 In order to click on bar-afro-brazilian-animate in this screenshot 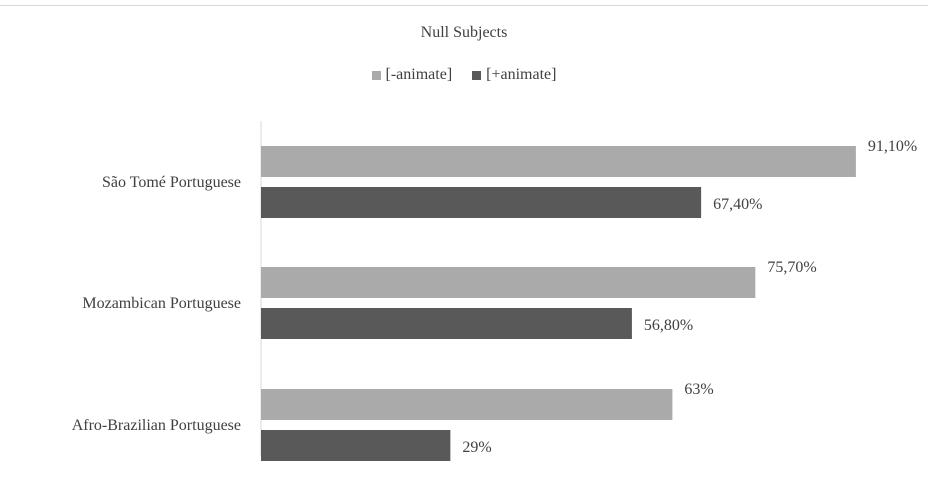, I will do `click(356, 445)`.